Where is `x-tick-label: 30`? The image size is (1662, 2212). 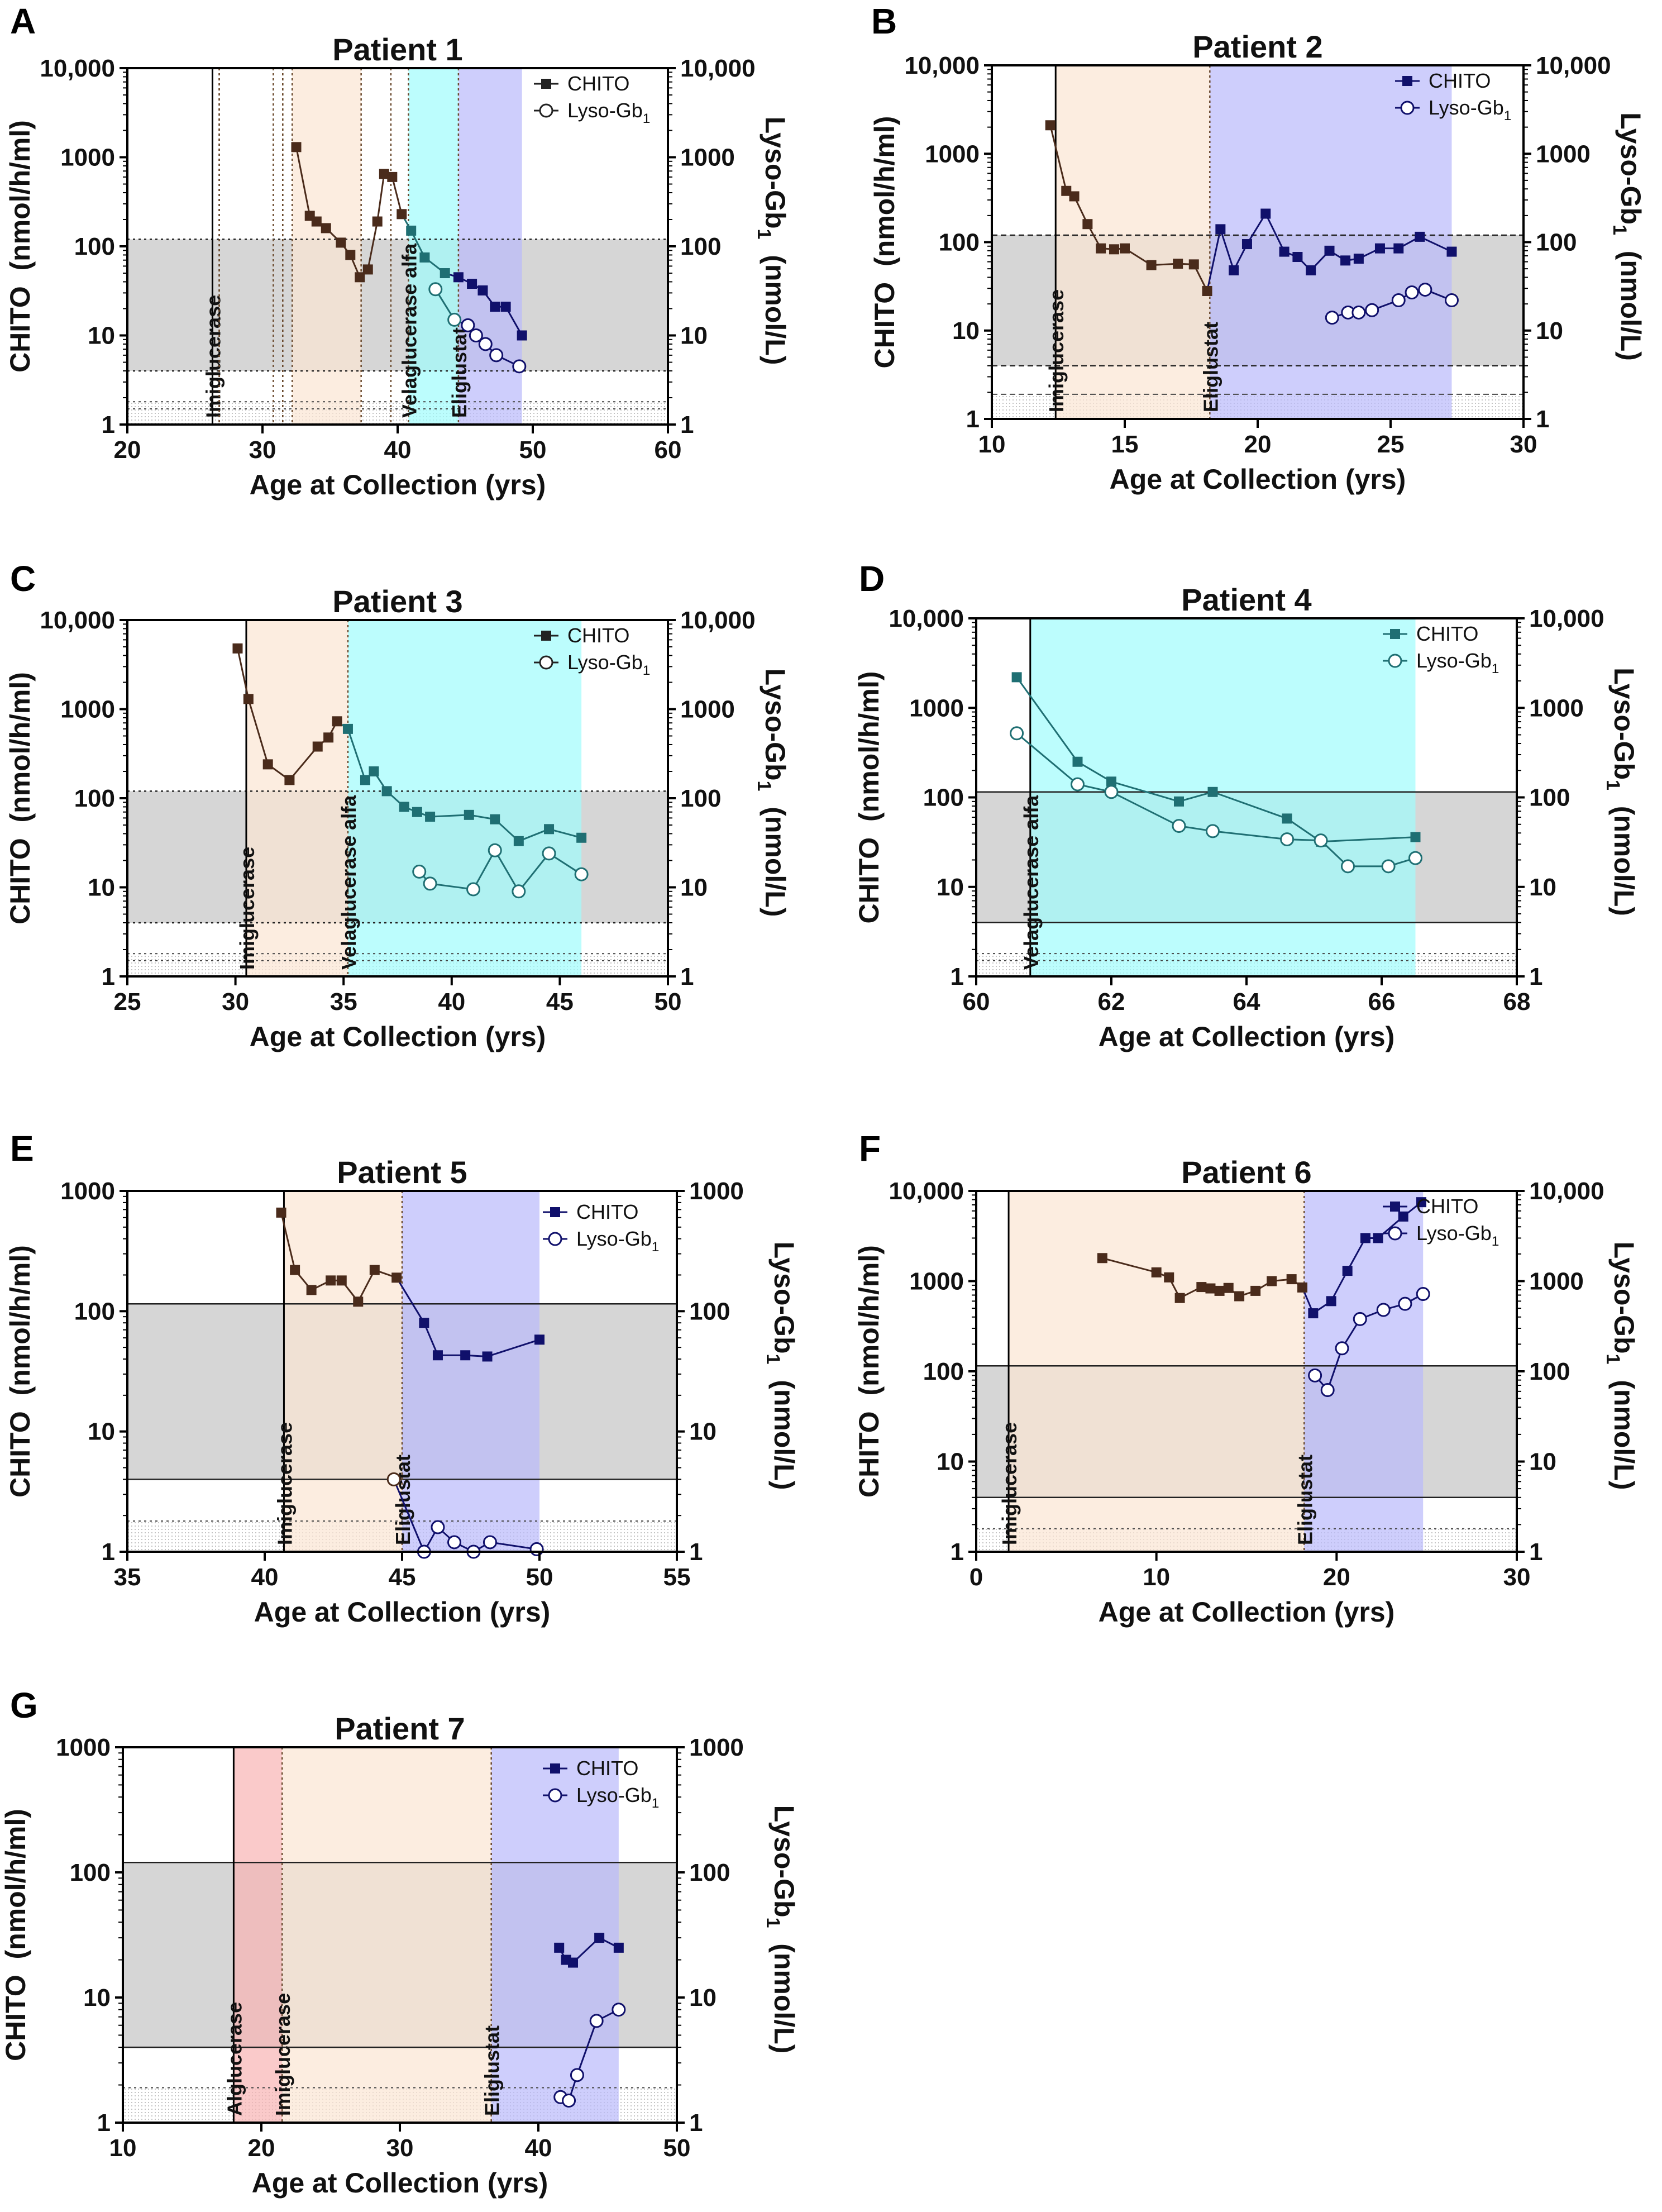
x-tick-label: 30 is located at coordinates (1523, 444).